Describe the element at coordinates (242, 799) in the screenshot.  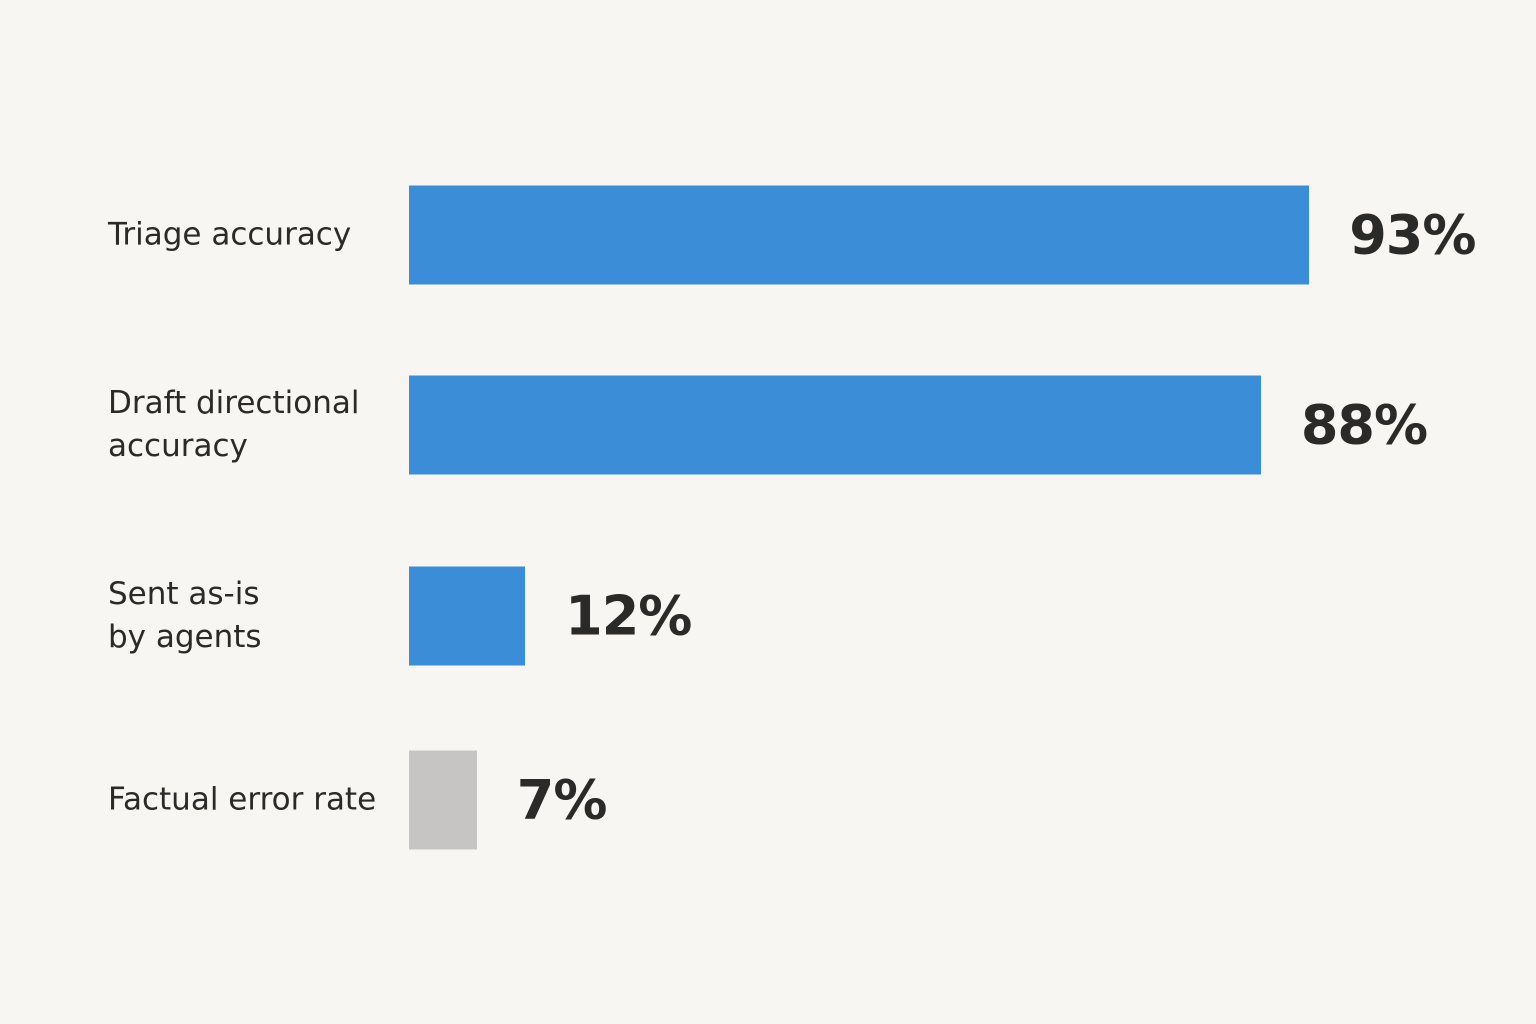
I see `category-label: Factual error rate` at that location.